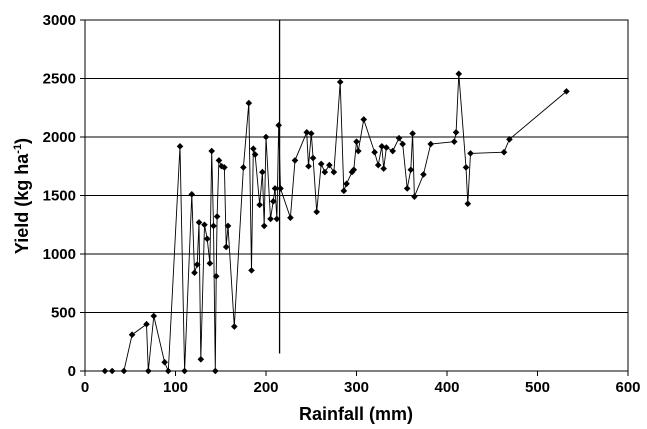  I want to click on x-tick-label-0: 0, so click(85, 387).